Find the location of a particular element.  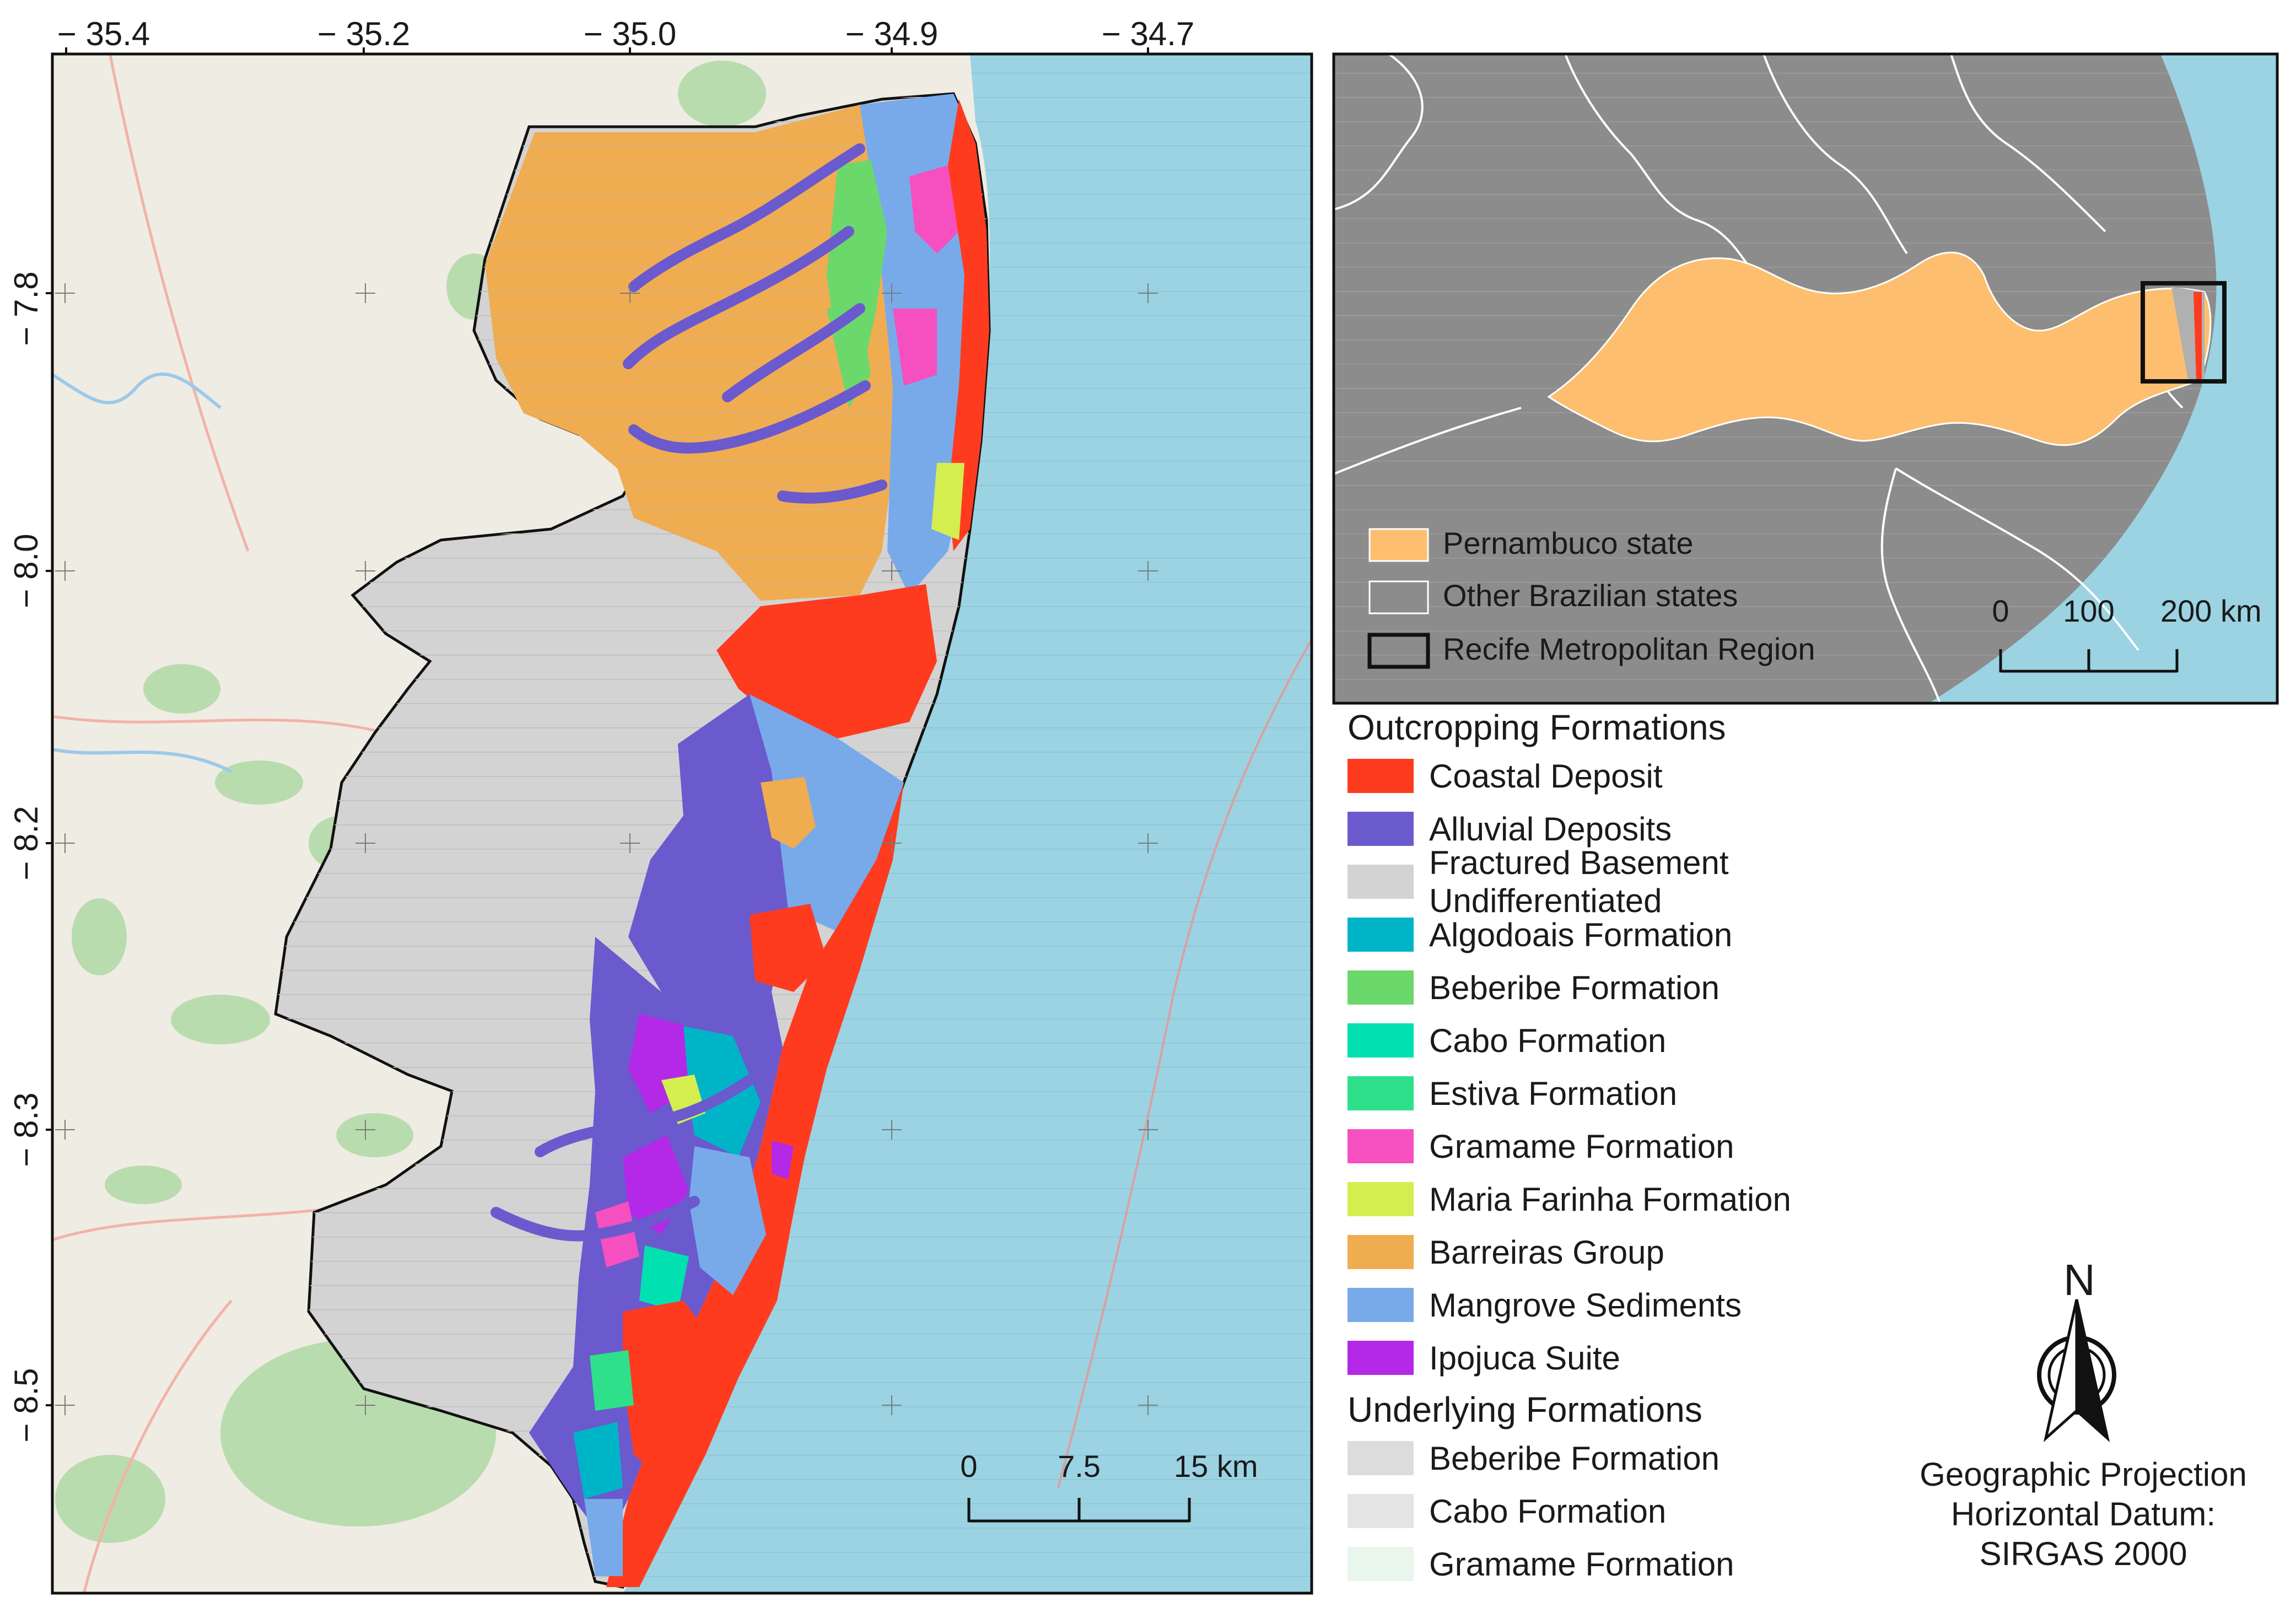

scale-label-mid: 7.5 is located at coordinates (1080, 1466).